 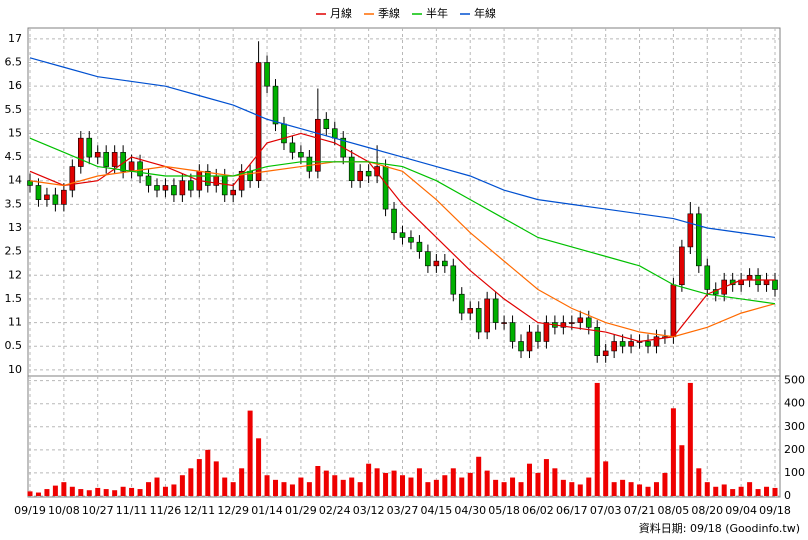 I want to click on y-tick-label: 2.5, so click(x=14, y=251).